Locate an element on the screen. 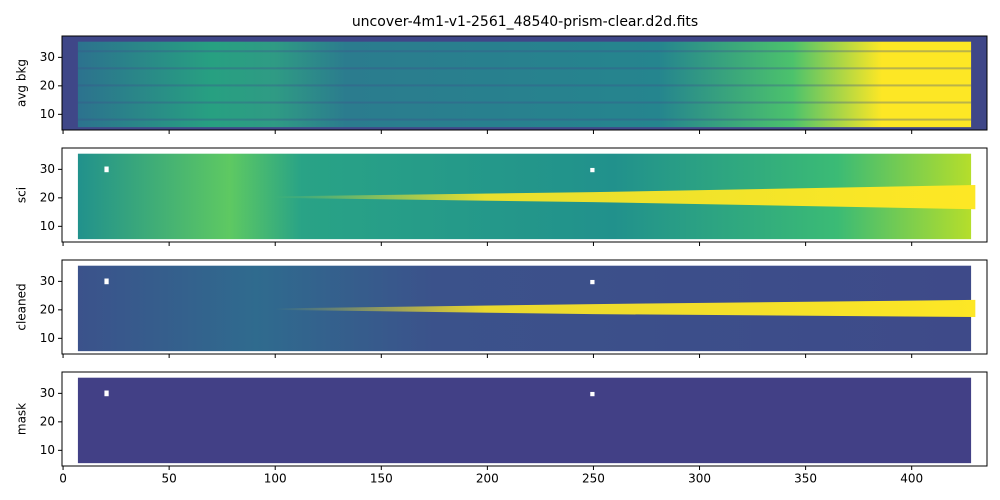 The height and width of the screenshot is (500, 1000). x-tick-label: 0 is located at coordinates (63, 479).